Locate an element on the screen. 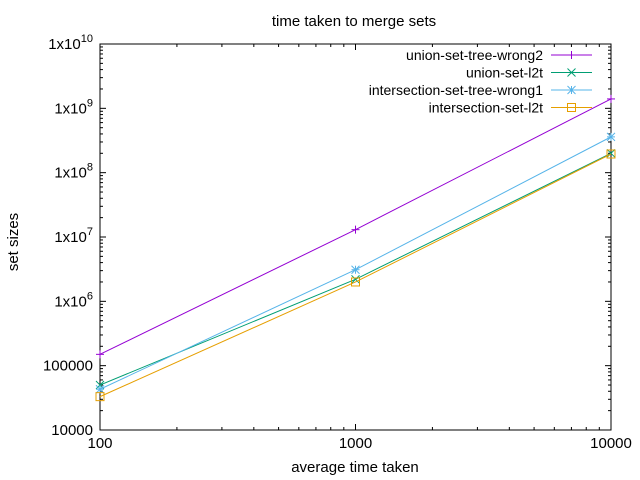  y-tick-label: 1x10¹⁰ is located at coordinates (70, 43).